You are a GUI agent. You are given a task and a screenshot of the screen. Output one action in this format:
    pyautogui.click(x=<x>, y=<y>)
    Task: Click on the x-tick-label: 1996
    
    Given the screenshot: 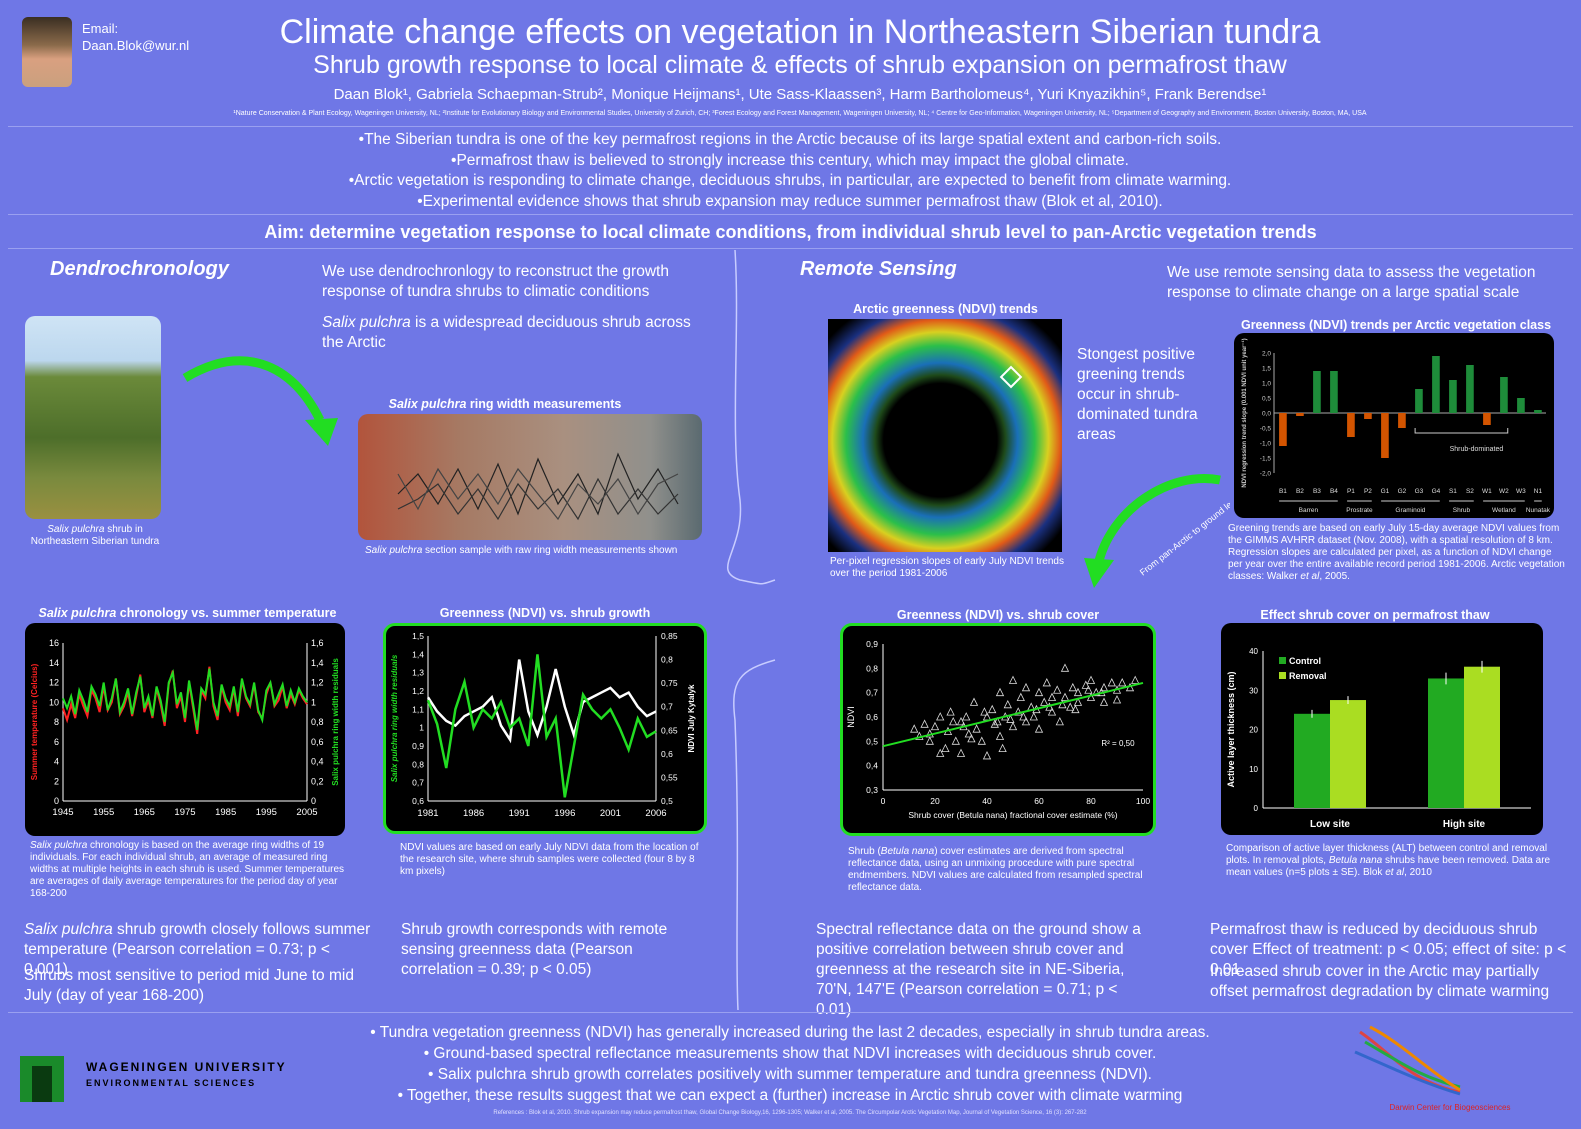 What is the action you would take?
    pyautogui.click(x=564, y=813)
    